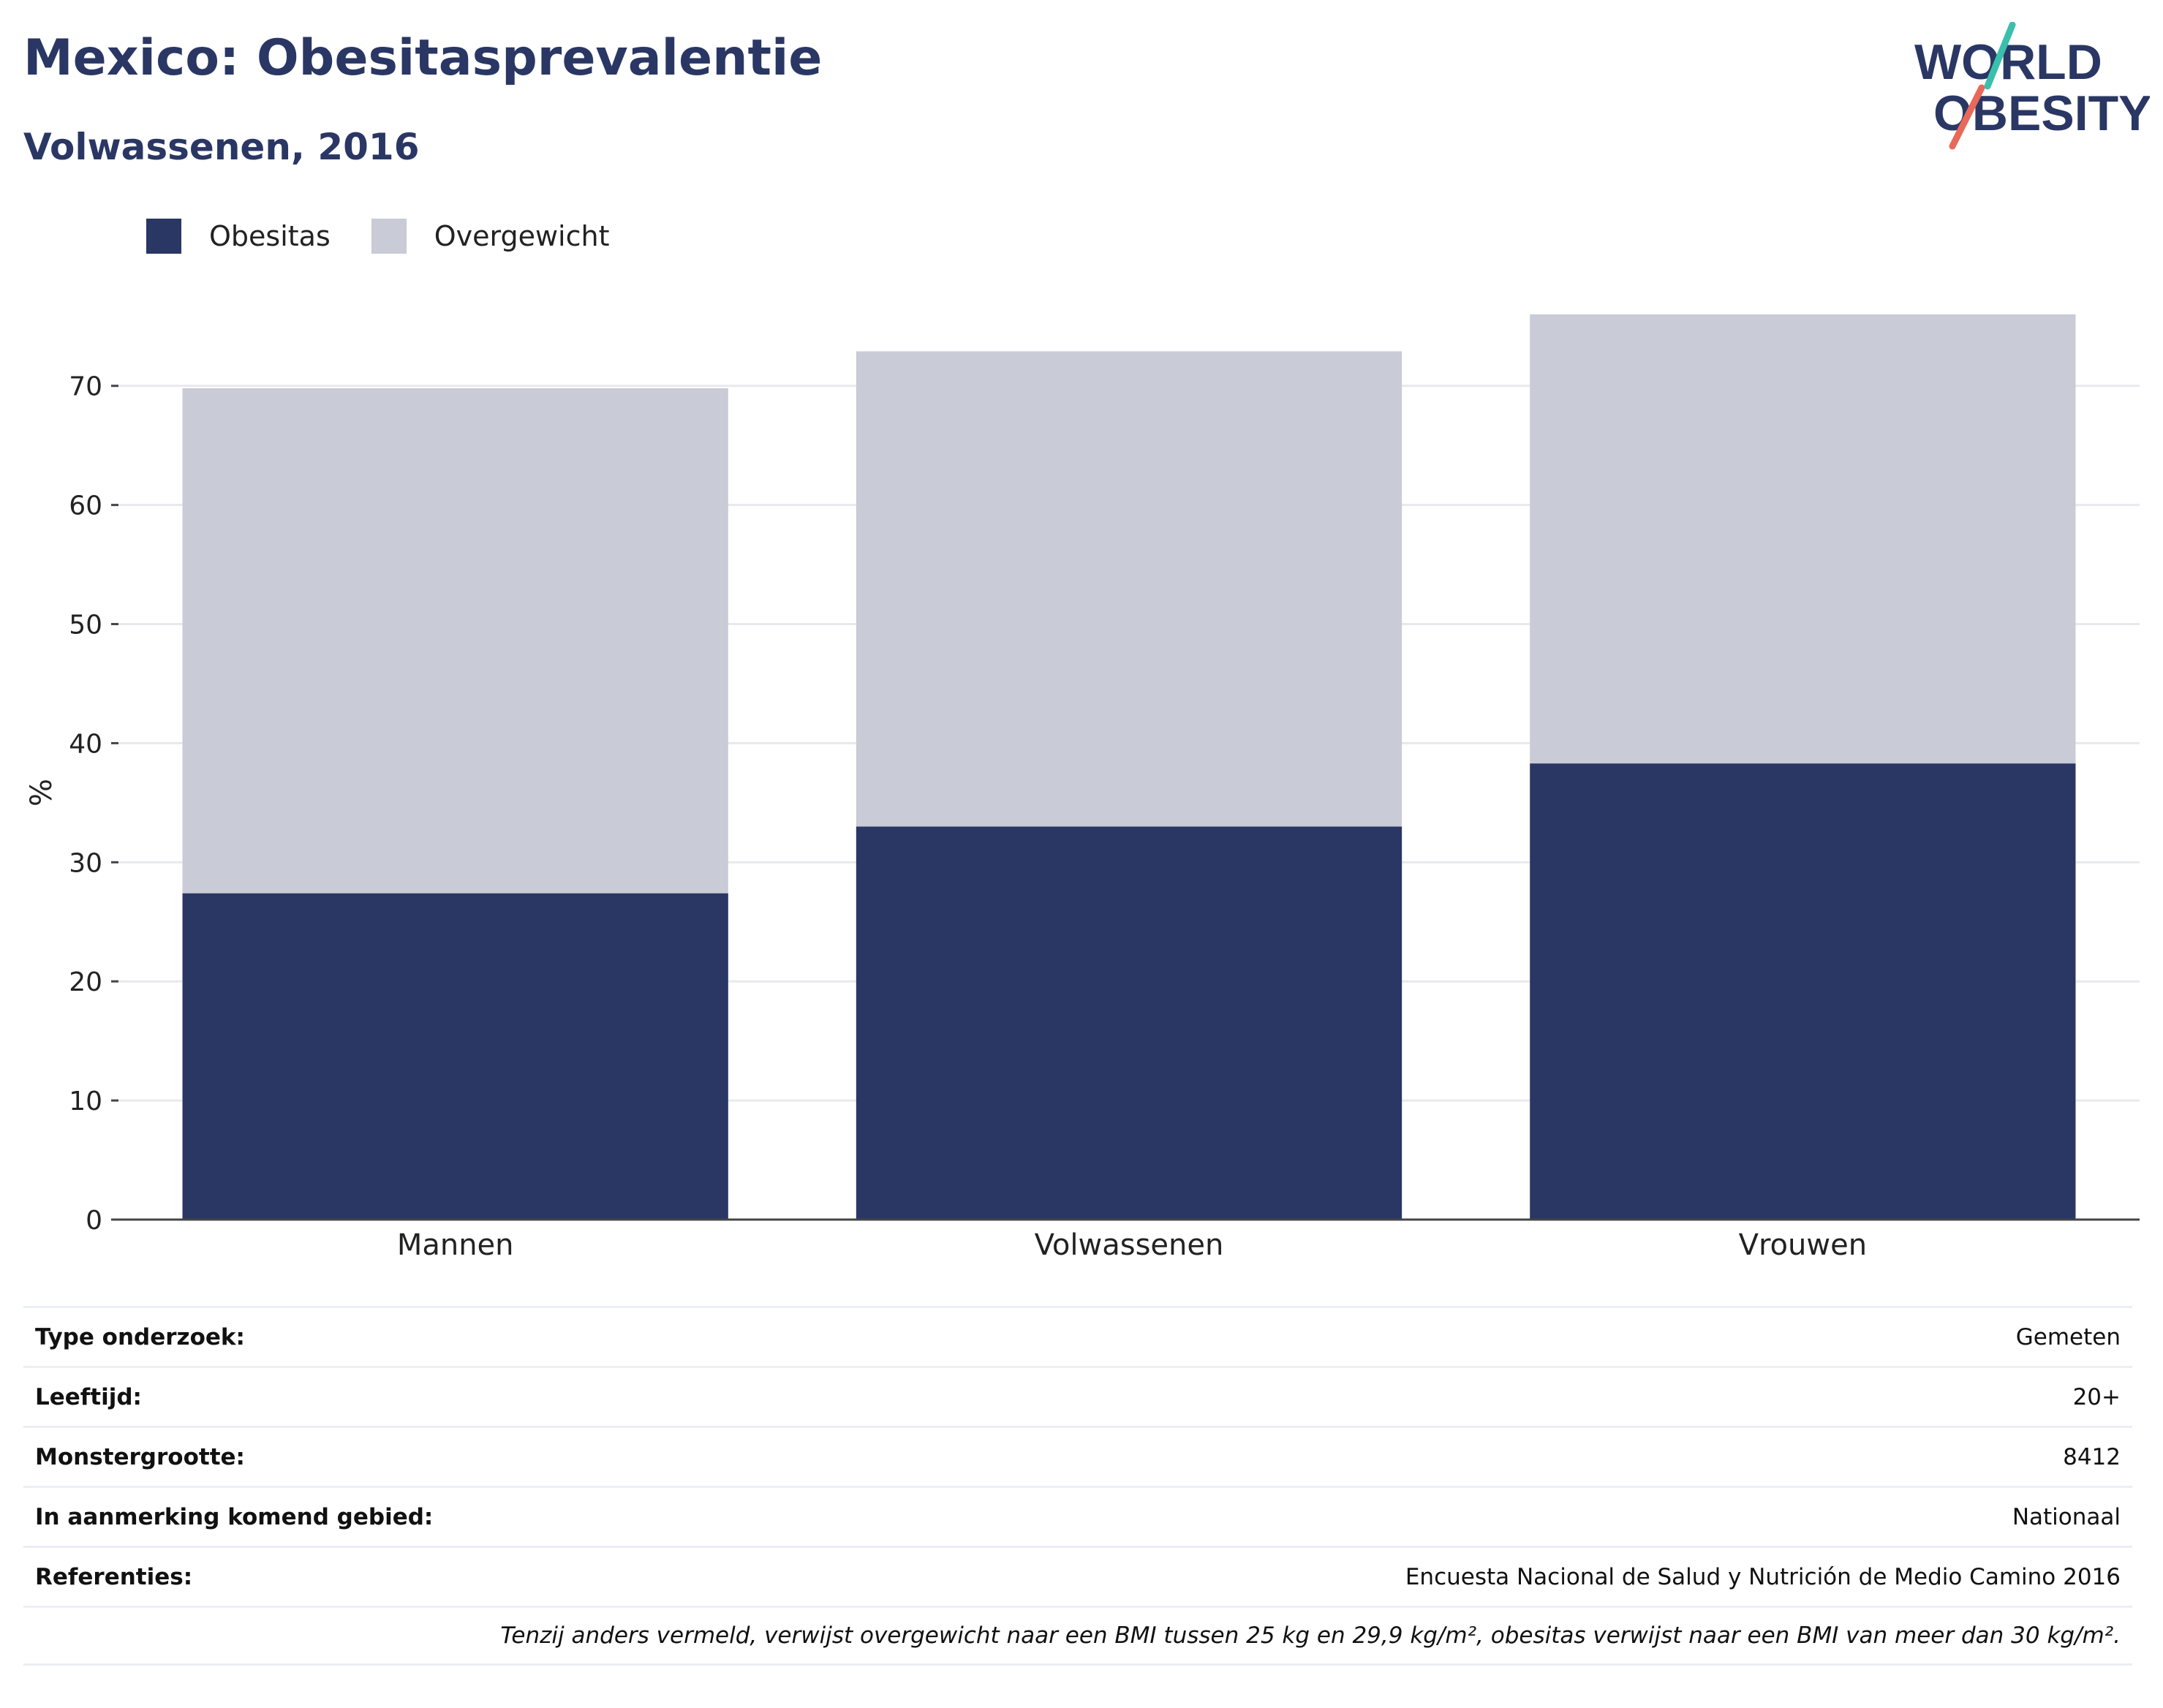  What do you see at coordinates (114, 1576) in the screenshot?
I see `info-label-references: Referenties:` at bounding box center [114, 1576].